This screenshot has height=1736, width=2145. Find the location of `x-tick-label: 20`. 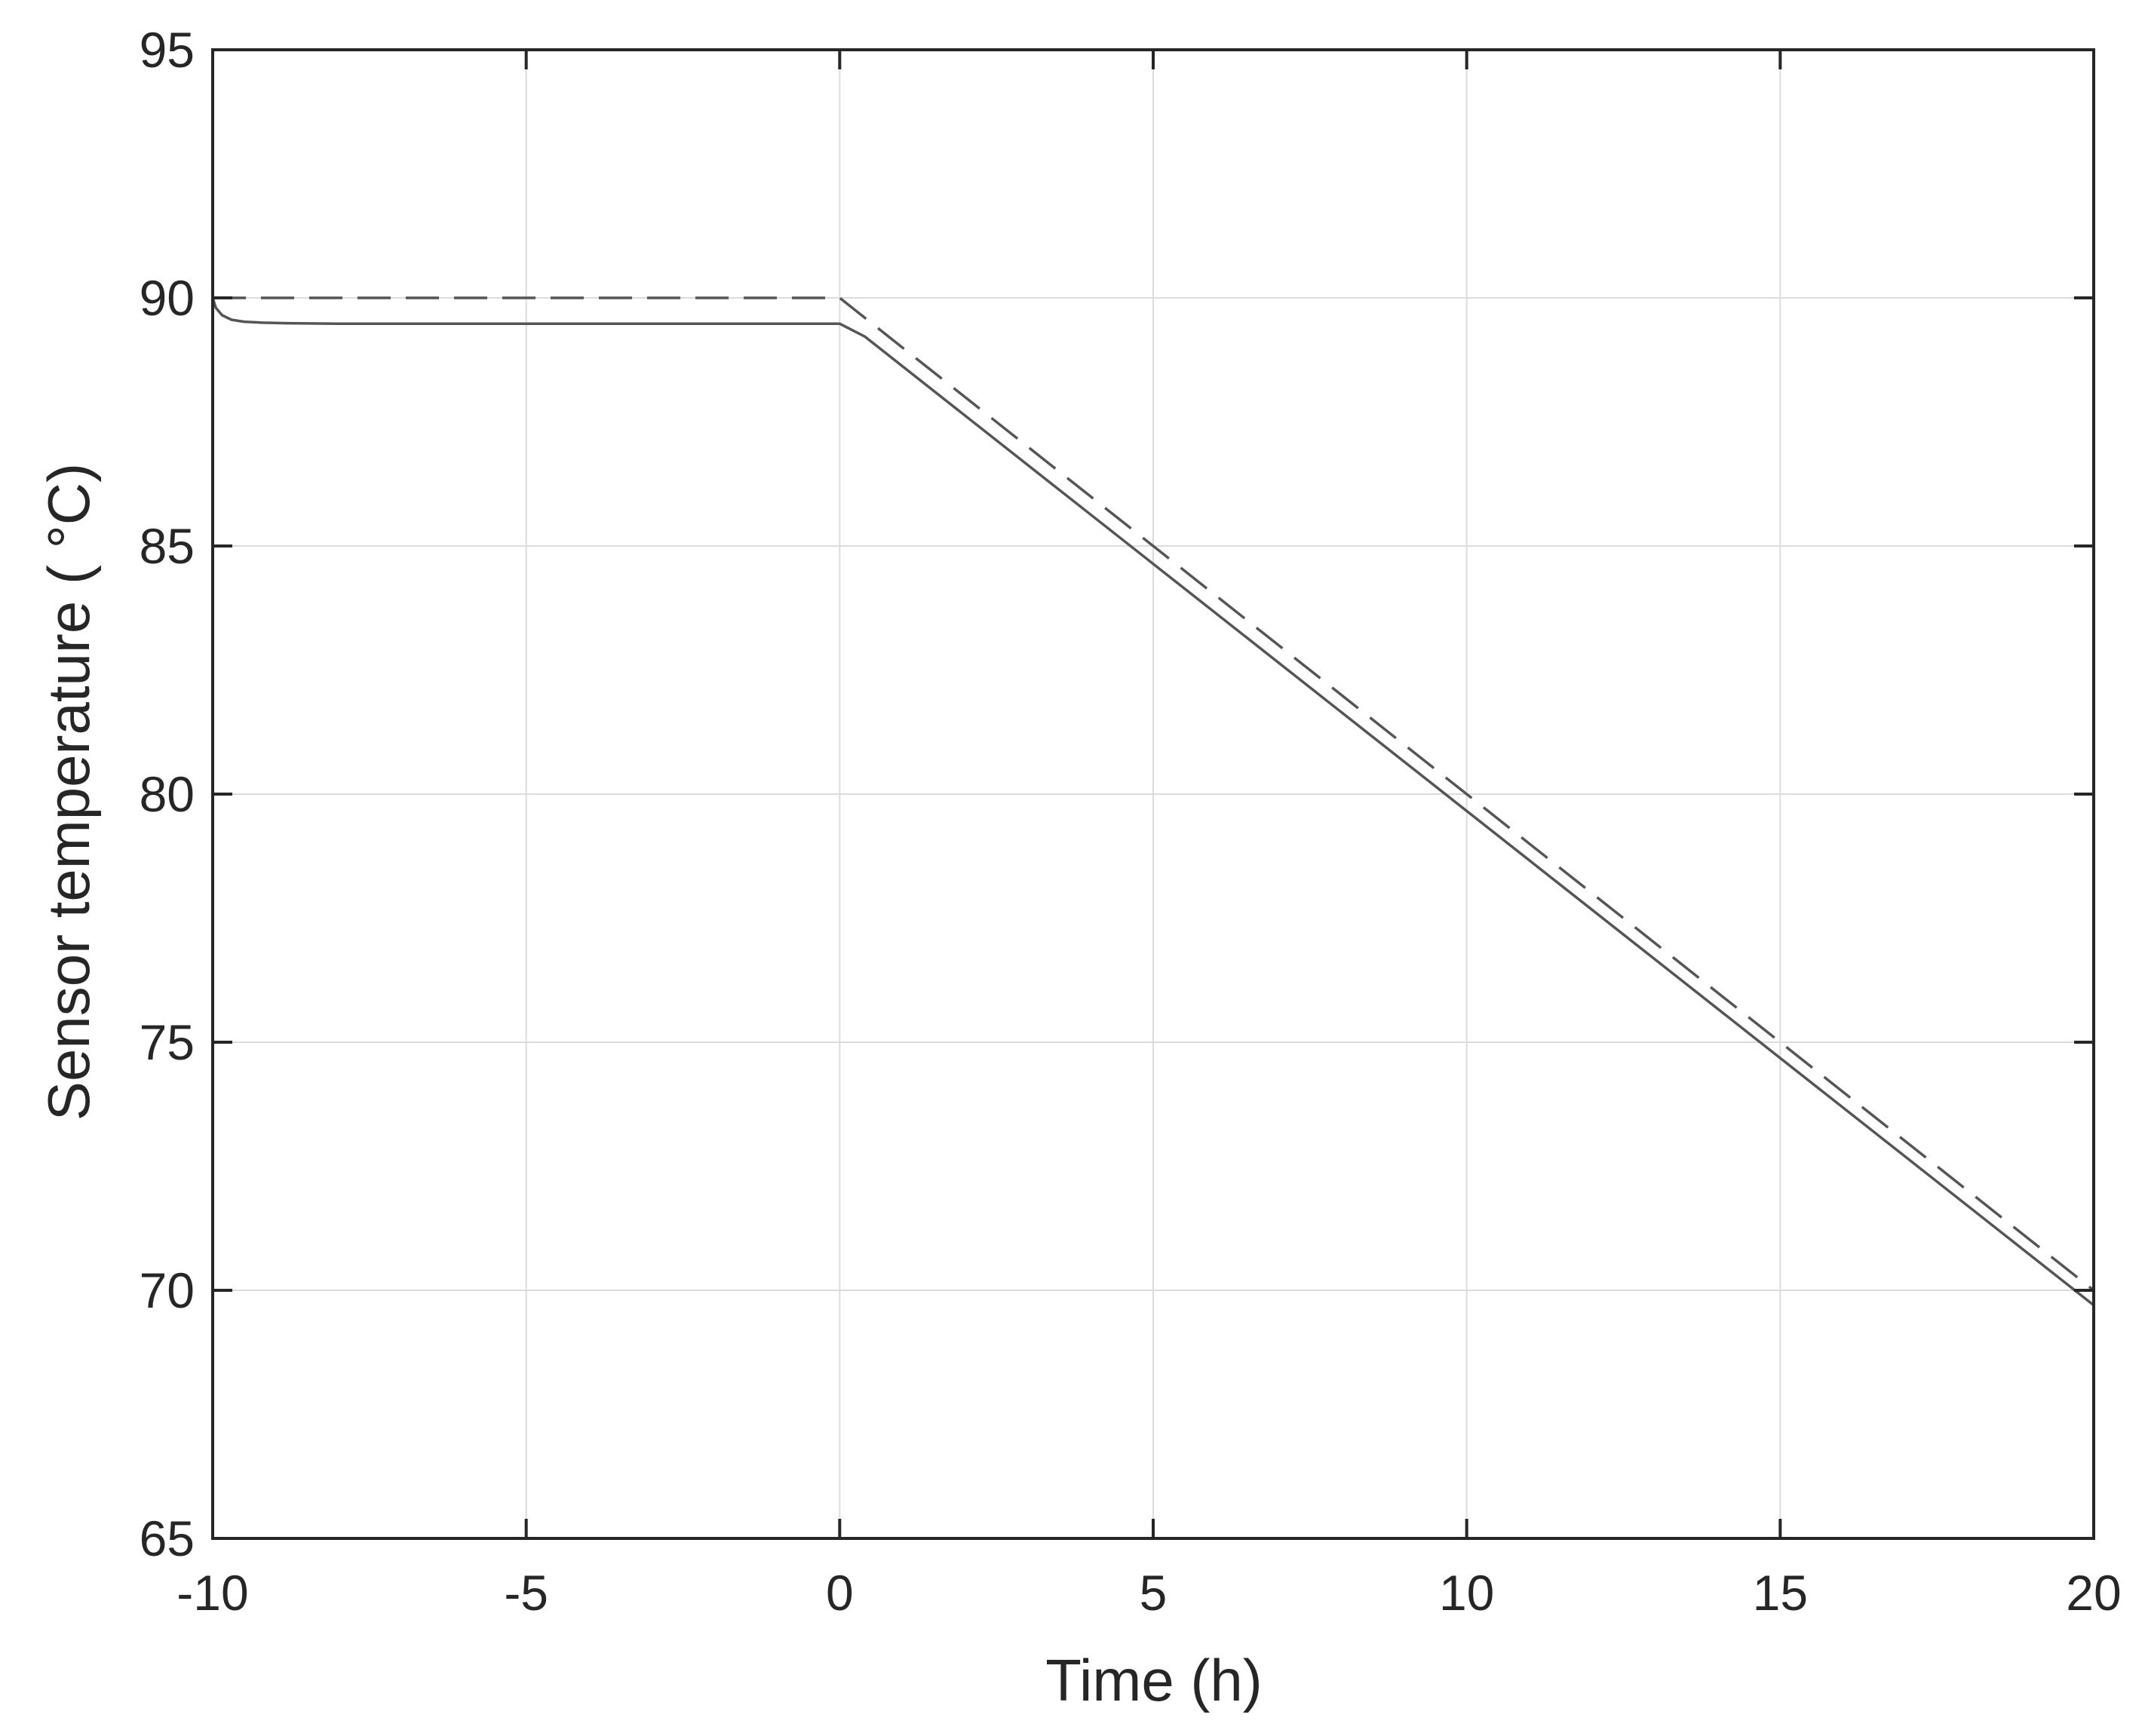

x-tick-label: 20 is located at coordinates (2093, 1593).